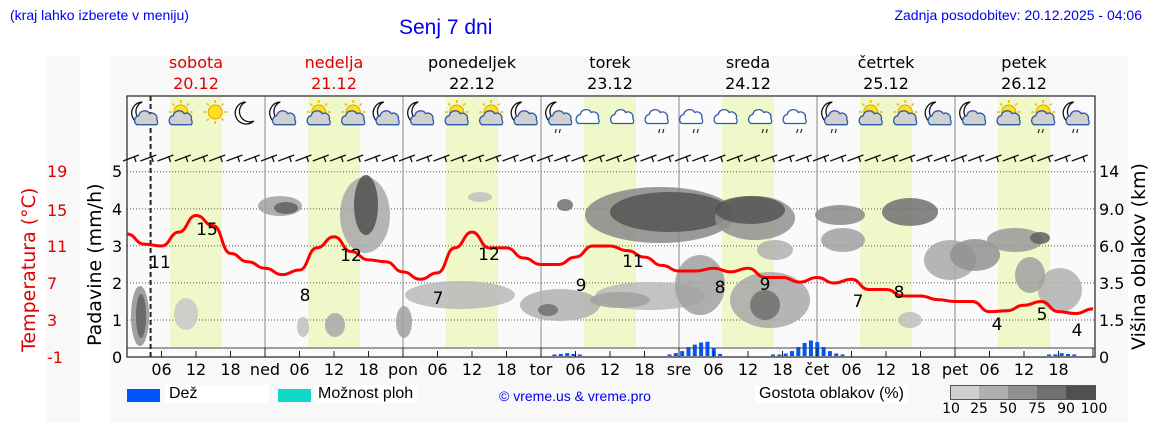  What do you see at coordinates (997, 325) in the screenshot?
I see `temperature-point-label: 4` at bounding box center [997, 325].